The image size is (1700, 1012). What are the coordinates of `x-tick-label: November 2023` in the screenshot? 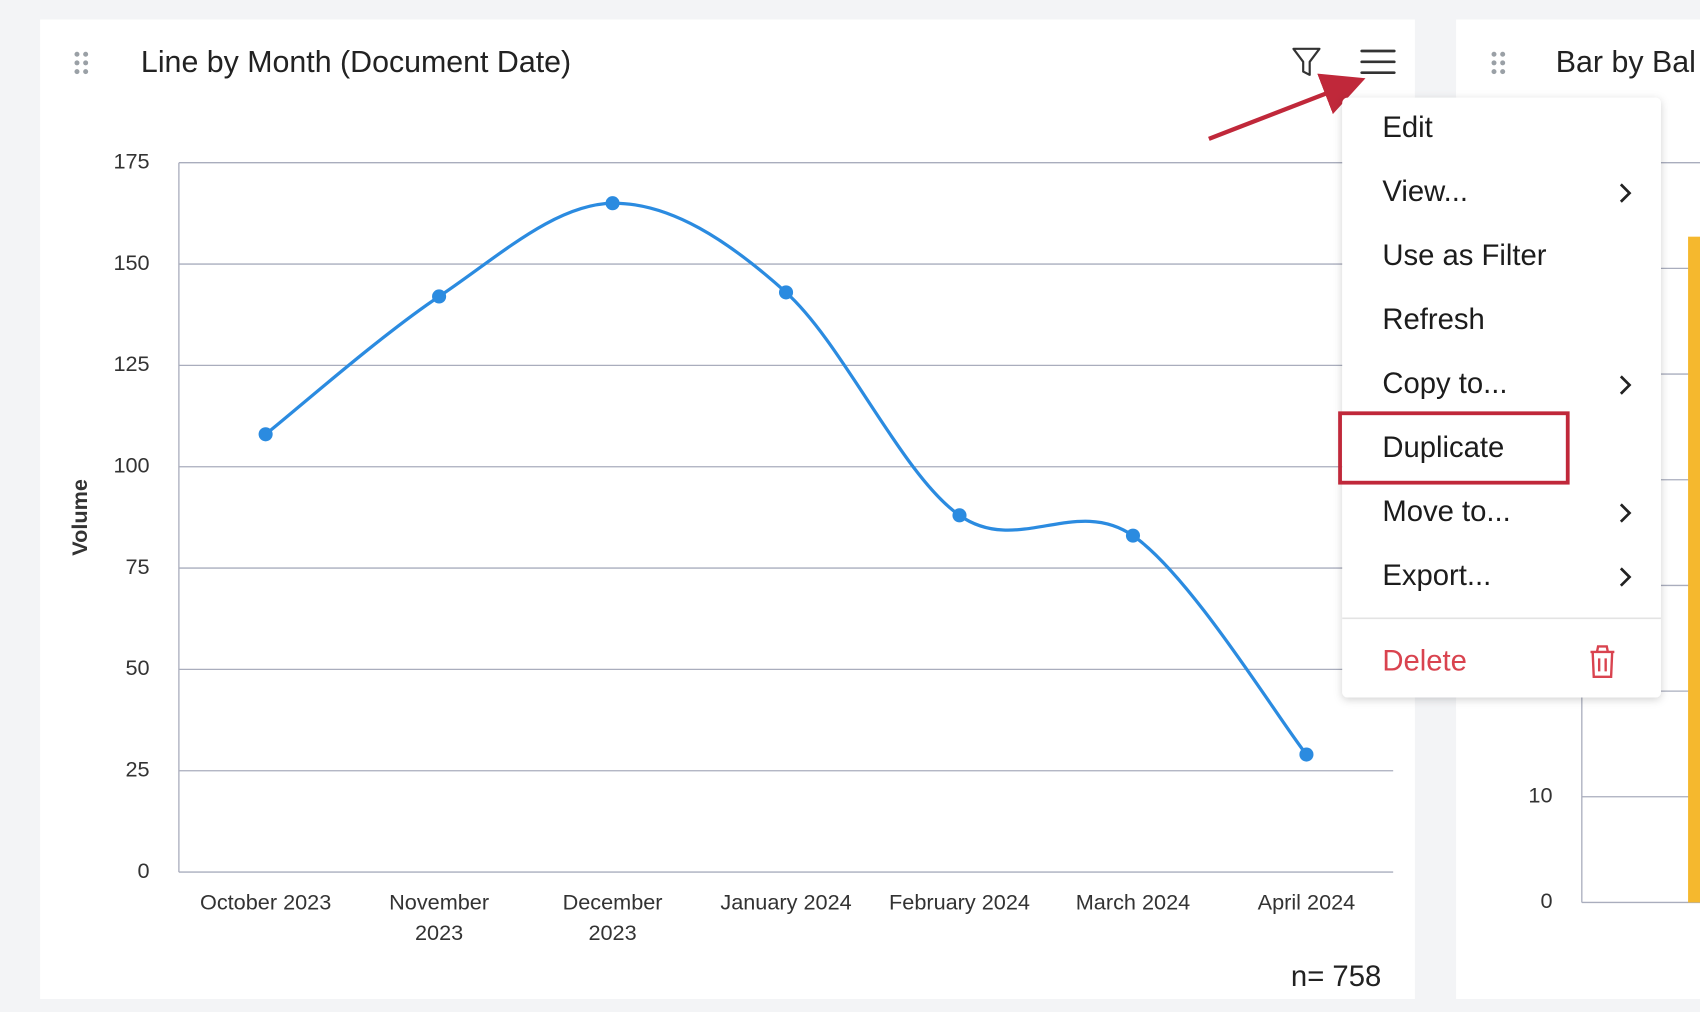 It's located at (439, 916).